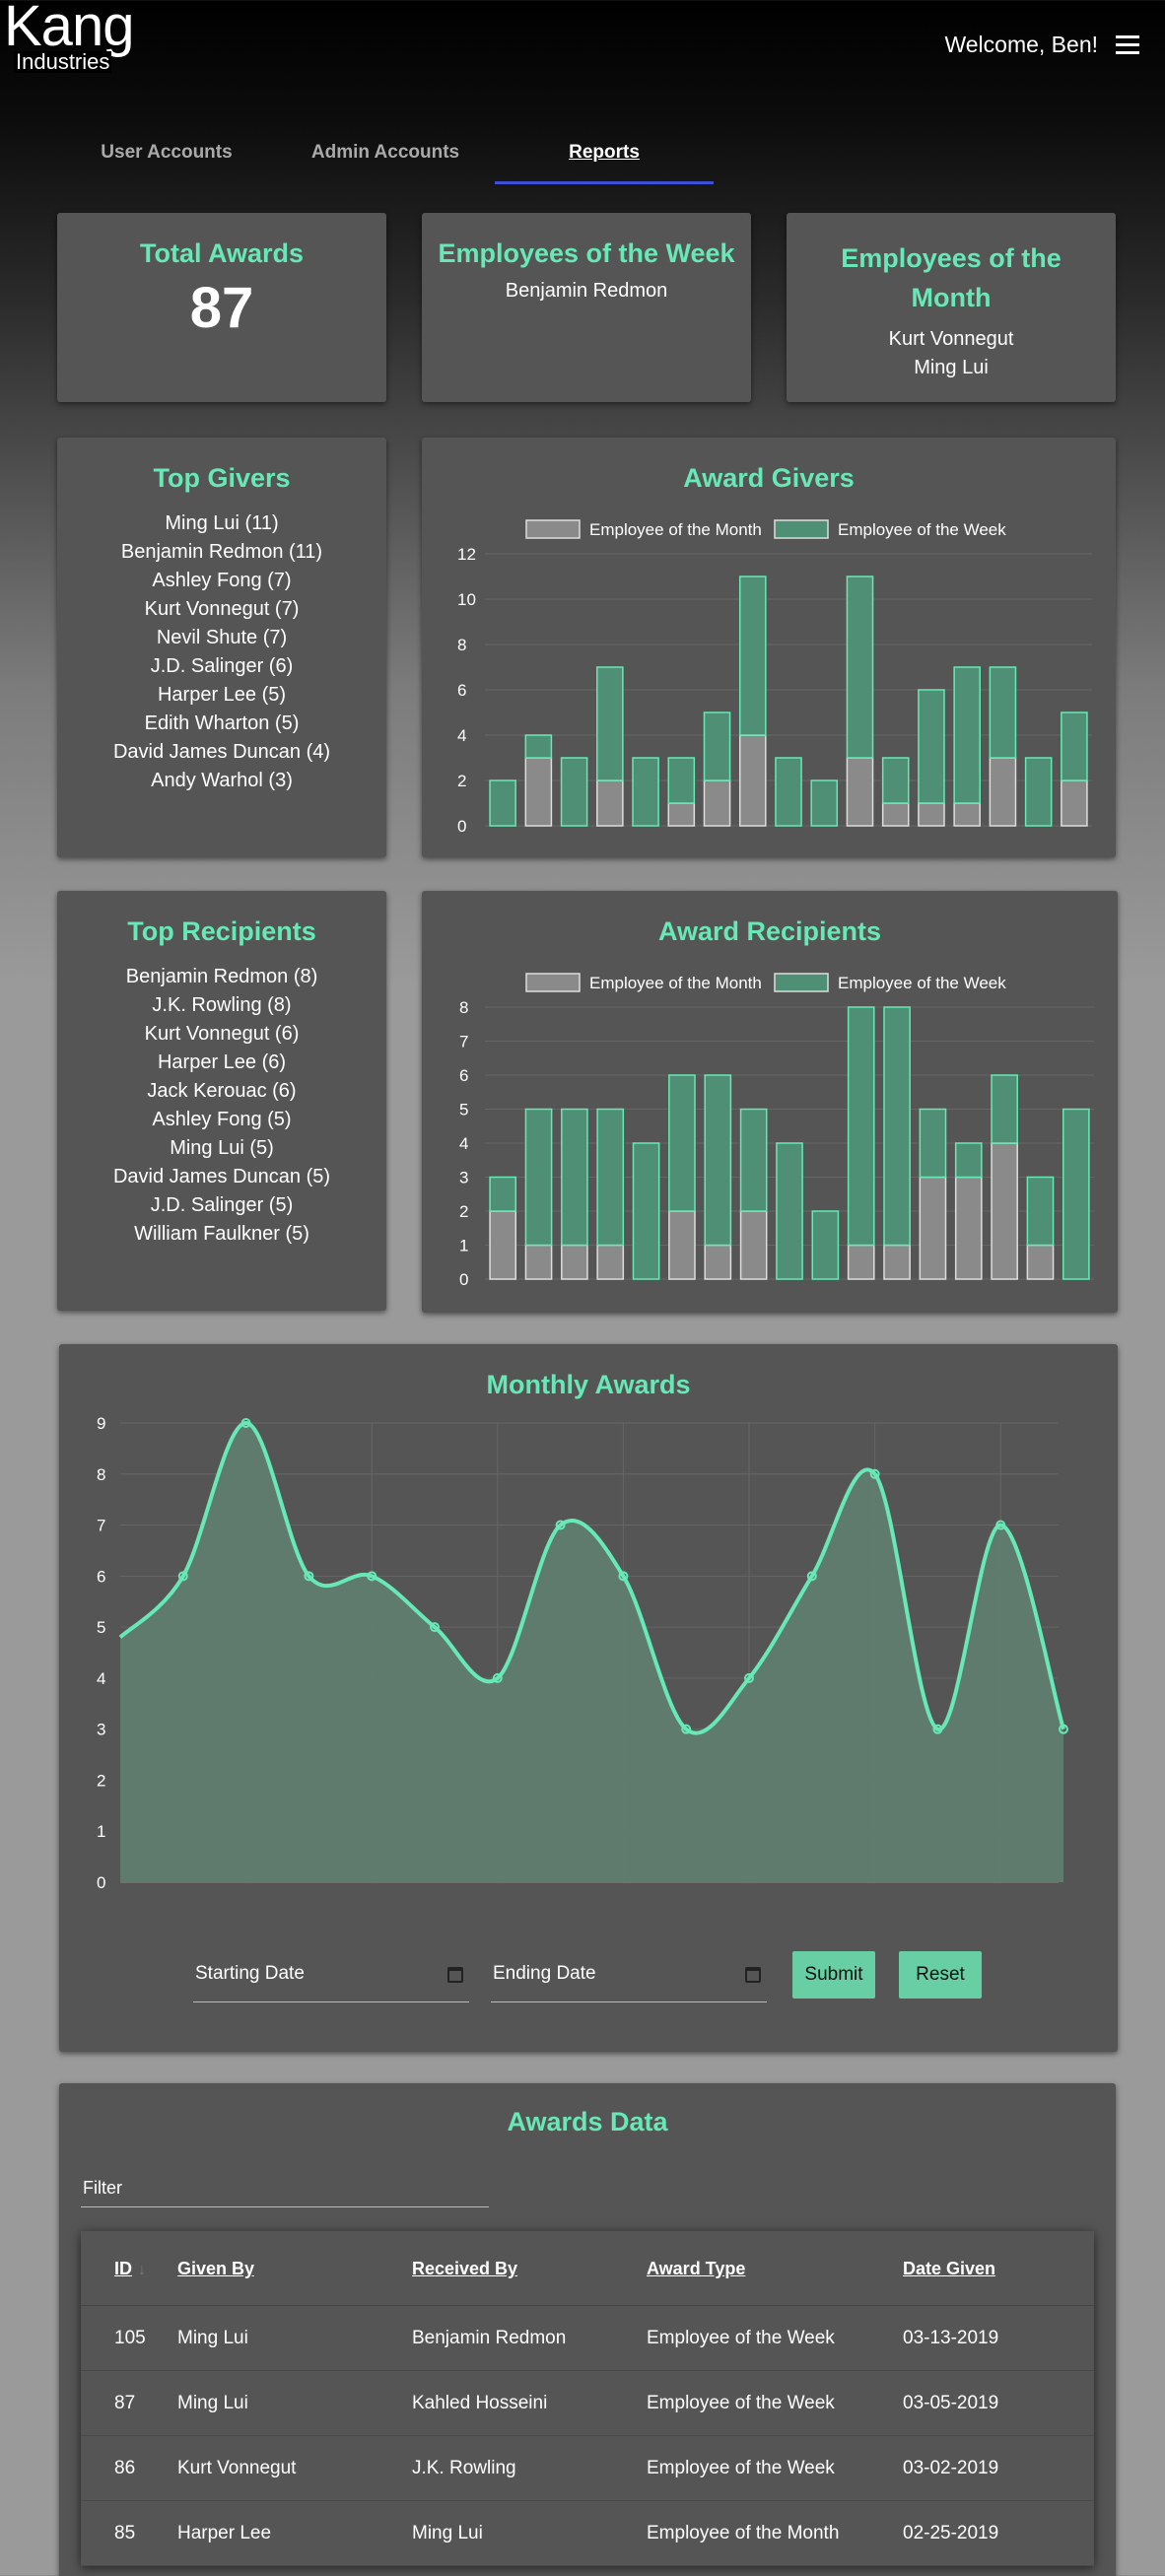 This screenshot has height=2576, width=1165. What do you see at coordinates (385, 152) in the screenshot?
I see `tab-admin-accounts: Admin Accounts` at bounding box center [385, 152].